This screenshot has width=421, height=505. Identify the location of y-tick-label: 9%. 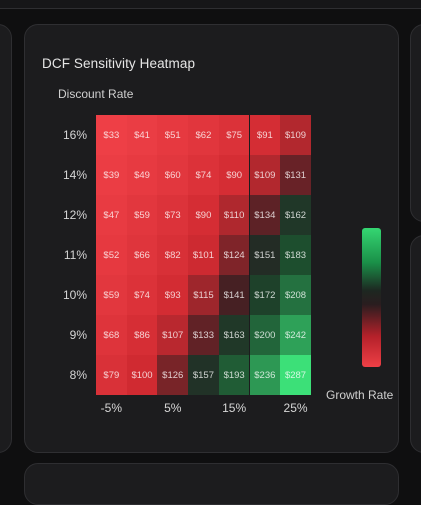
(78, 335).